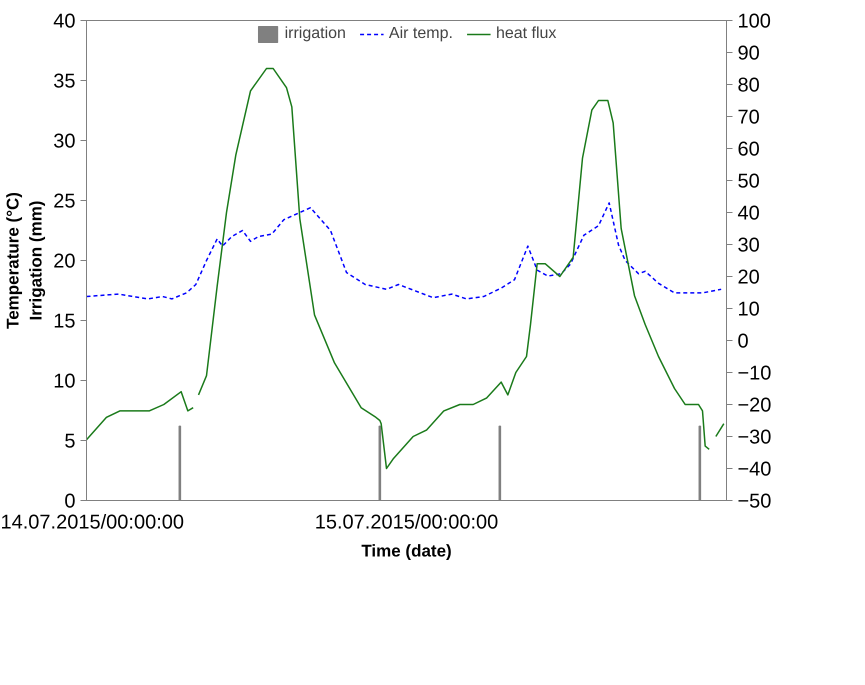 The height and width of the screenshot is (685, 865). Describe the element at coordinates (24, 260) in the screenshot. I see `y-axis-title: Temperature (°C) Irrigation (mm)` at that location.